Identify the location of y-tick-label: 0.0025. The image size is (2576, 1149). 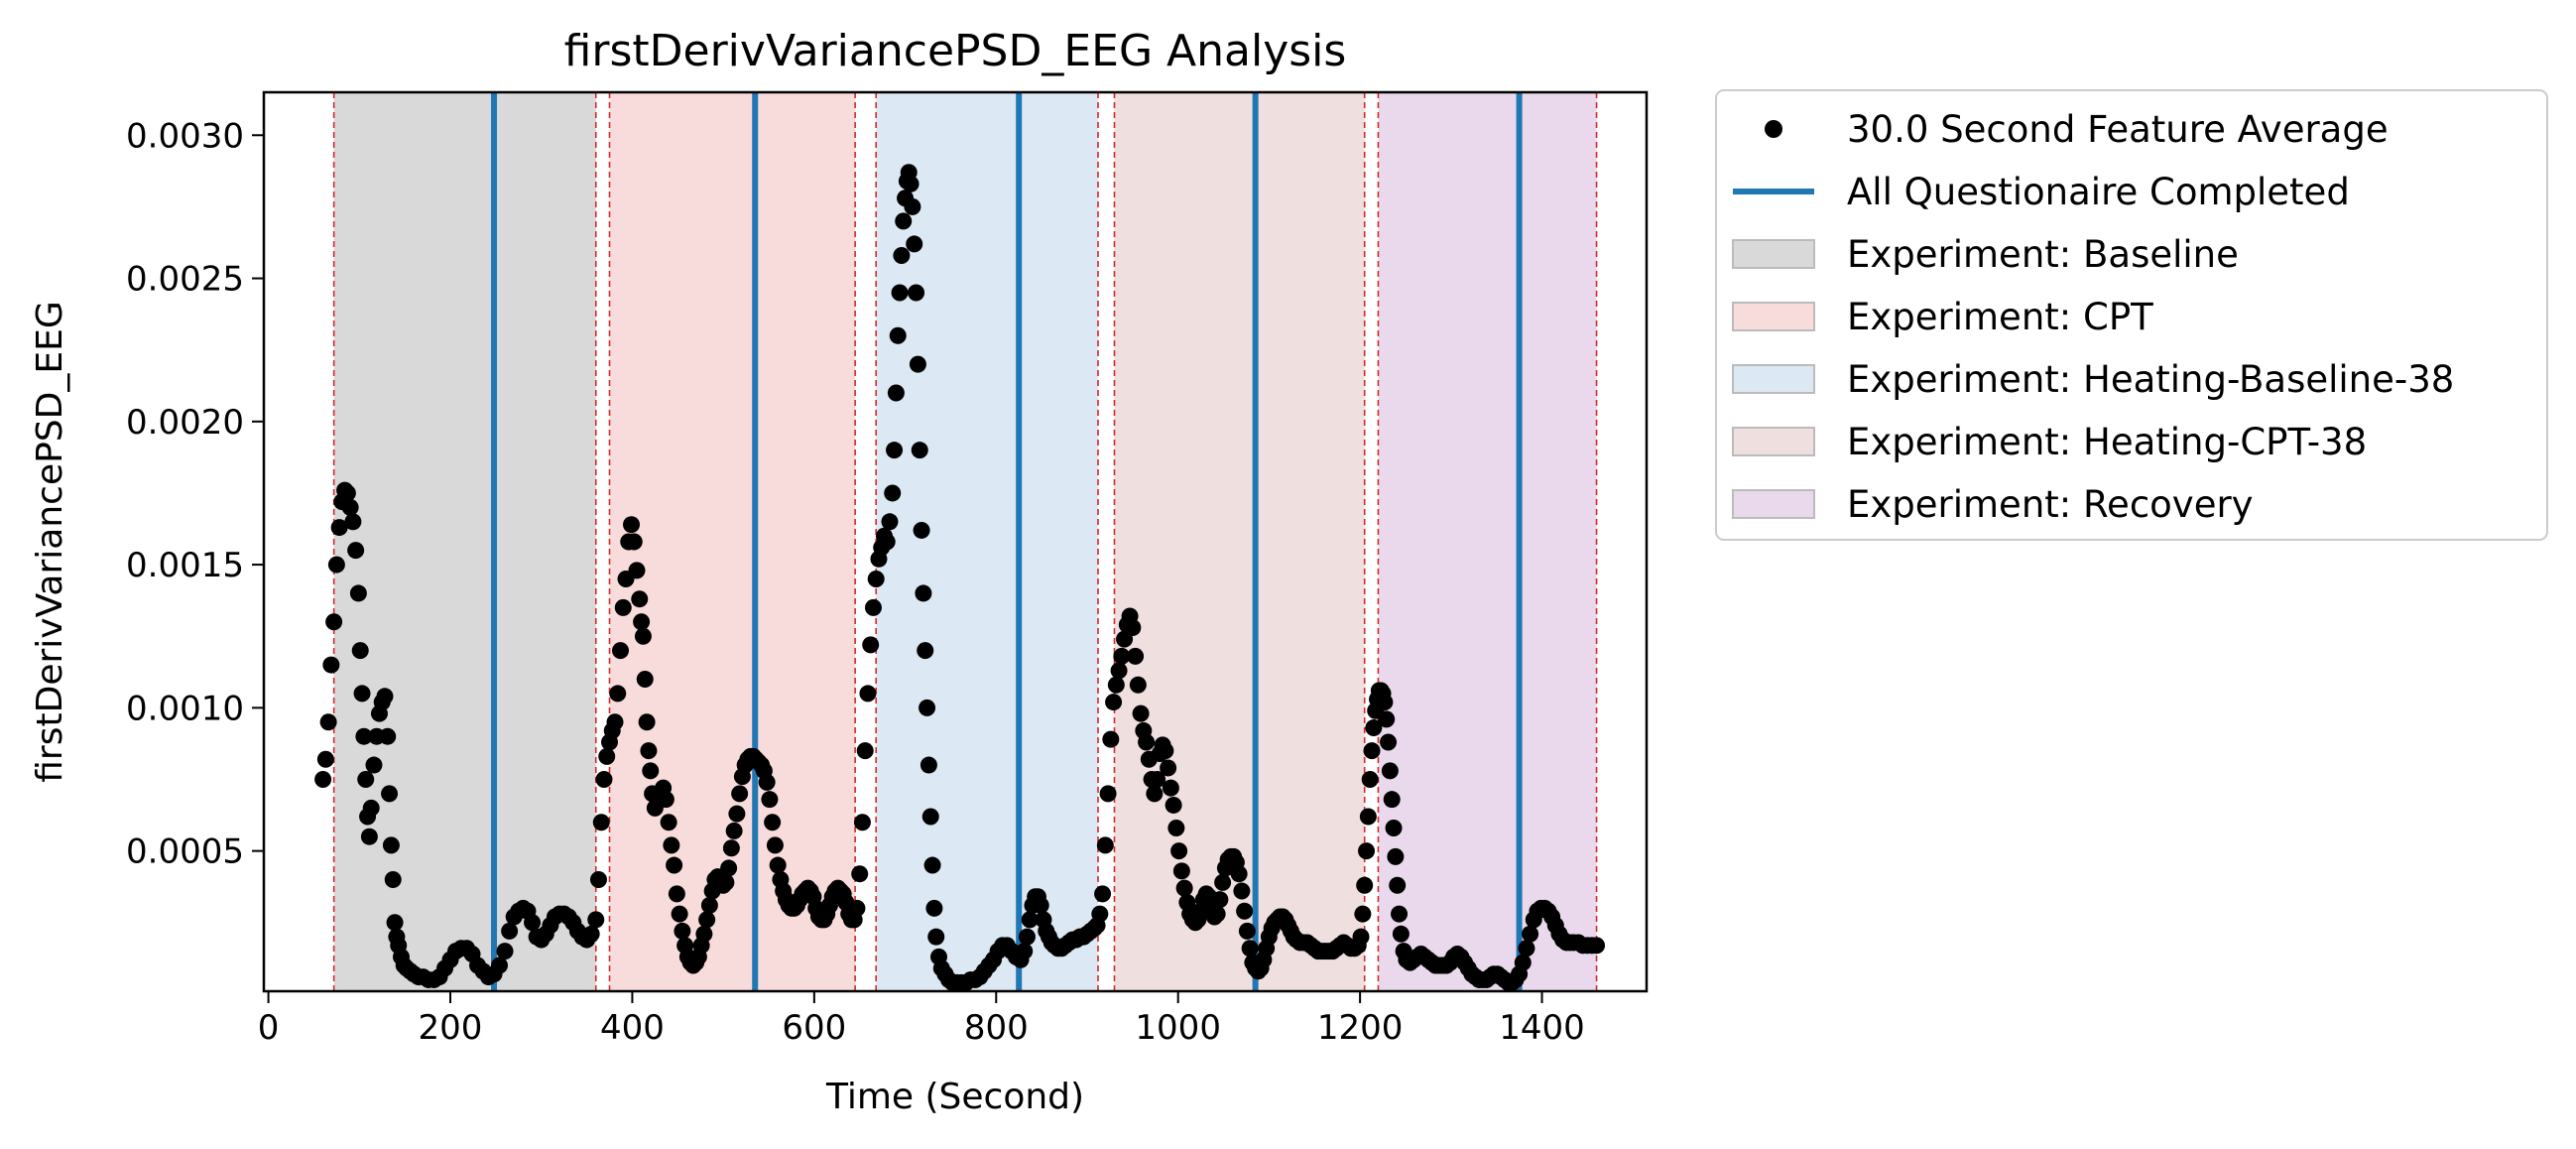
(185, 280).